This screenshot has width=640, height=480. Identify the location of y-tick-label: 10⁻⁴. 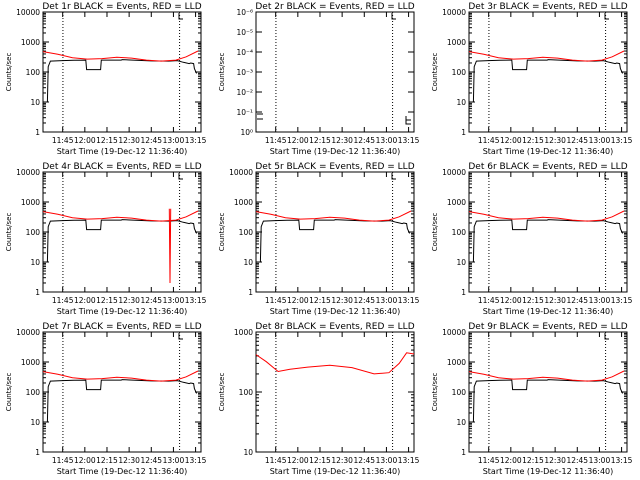
(244, 52).